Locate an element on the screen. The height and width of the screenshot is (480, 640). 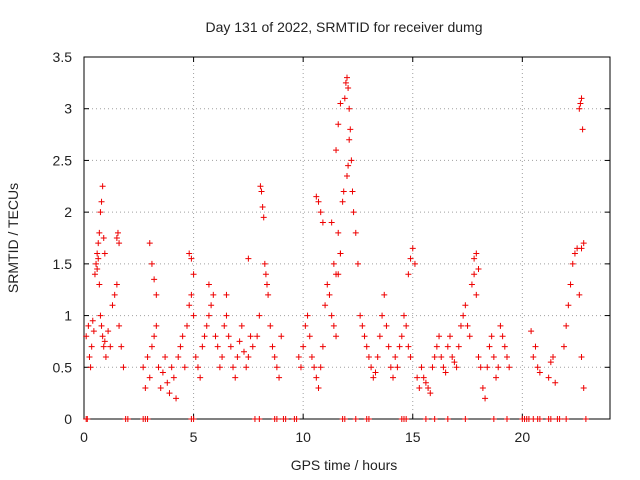
y-axis-label: SRMTID / TECUs is located at coordinates (13, 238).